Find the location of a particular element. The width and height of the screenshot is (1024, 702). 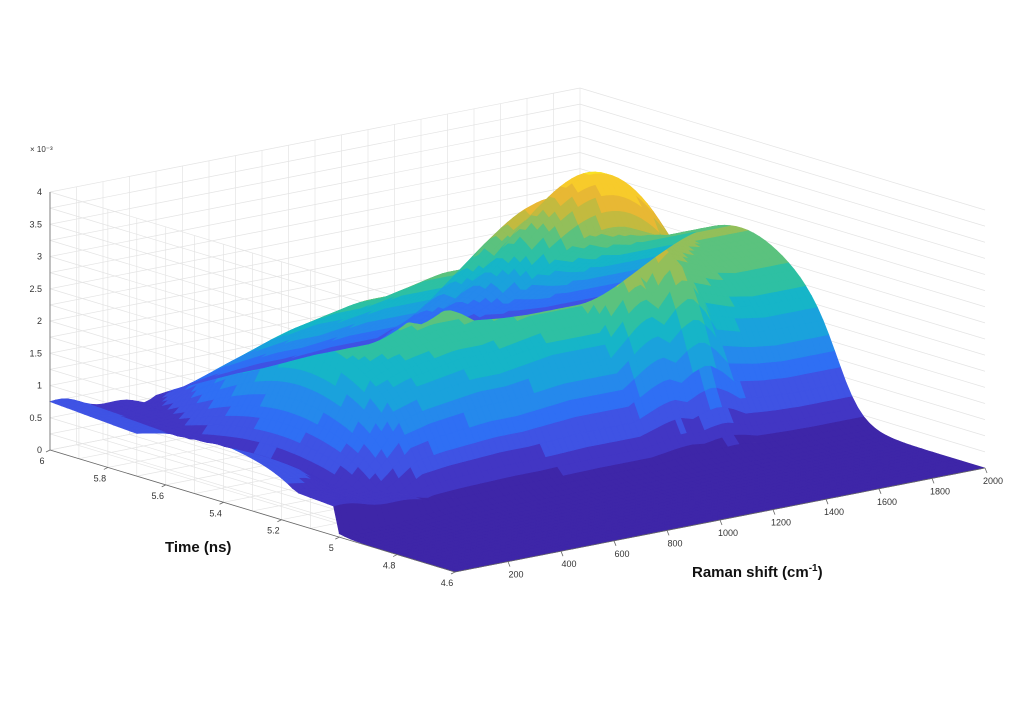

z-tick-label: 0 is located at coordinates (39, 450).